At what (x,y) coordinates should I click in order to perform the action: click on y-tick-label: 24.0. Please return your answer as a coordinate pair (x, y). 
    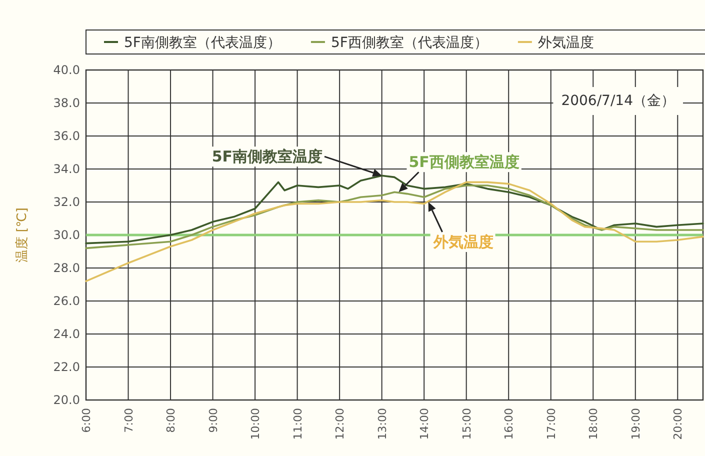
    Looking at the image, I should click on (66, 334).